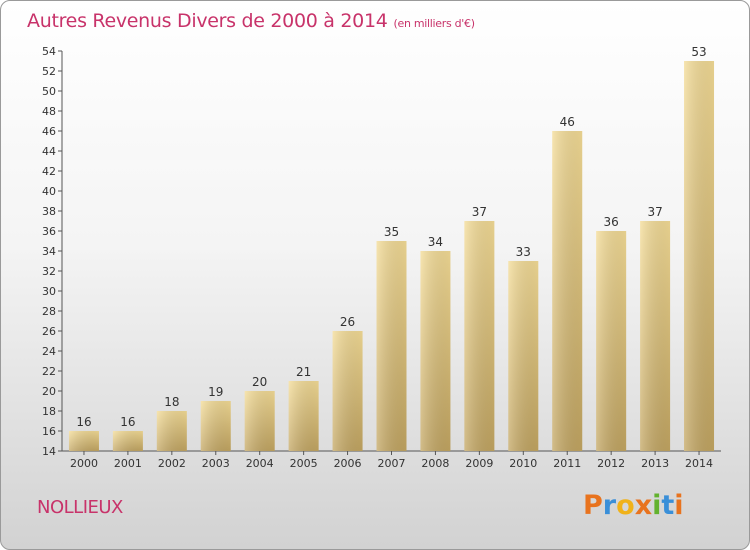  Describe the element at coordinates (49, 351) in the screenshot. I see `y-tick-label: 24` at that location.